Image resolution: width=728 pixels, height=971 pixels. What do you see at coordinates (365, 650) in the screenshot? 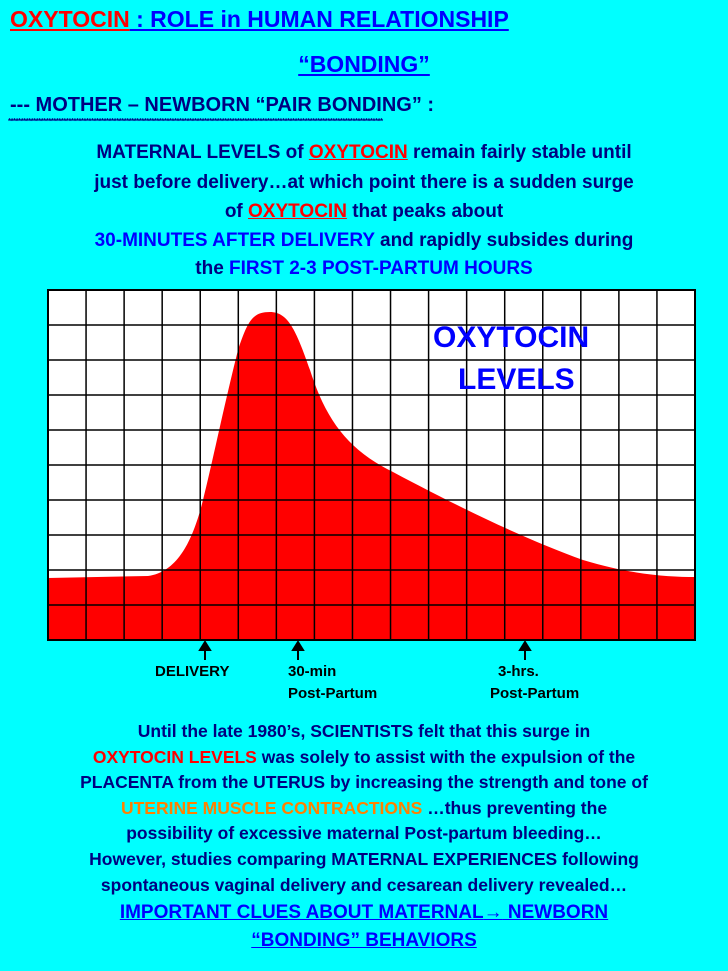
I see `arrows` at bounding box center [365, 650].